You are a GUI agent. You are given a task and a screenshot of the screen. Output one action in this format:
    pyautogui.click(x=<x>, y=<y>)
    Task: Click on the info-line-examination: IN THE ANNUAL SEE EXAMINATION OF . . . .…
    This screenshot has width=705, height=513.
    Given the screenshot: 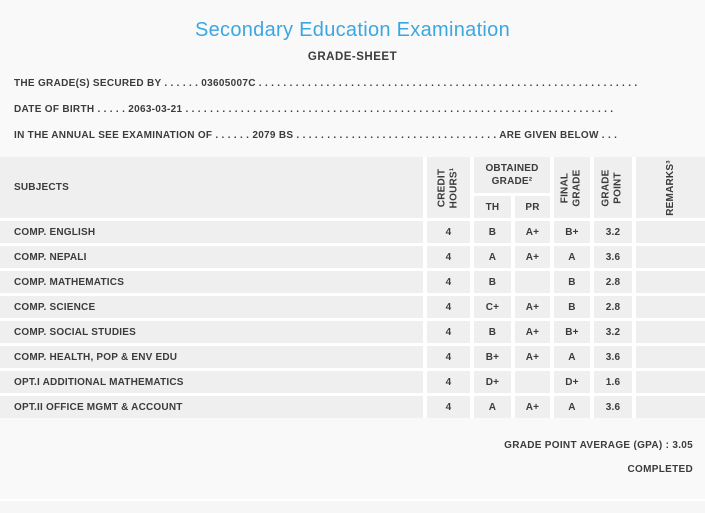 What is the action you would take?
    pyautogui.click(x=316, y=135)
    